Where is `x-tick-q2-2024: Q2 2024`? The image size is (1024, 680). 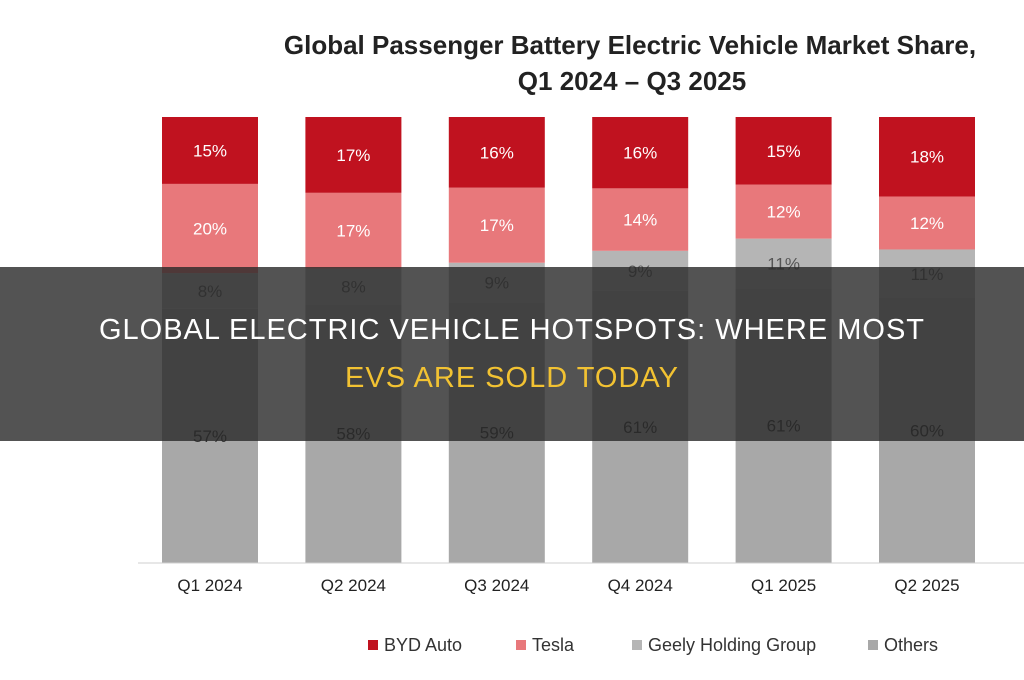
x-tick-q2-2024: Q2 2024 is located at coordinates (353, 585).